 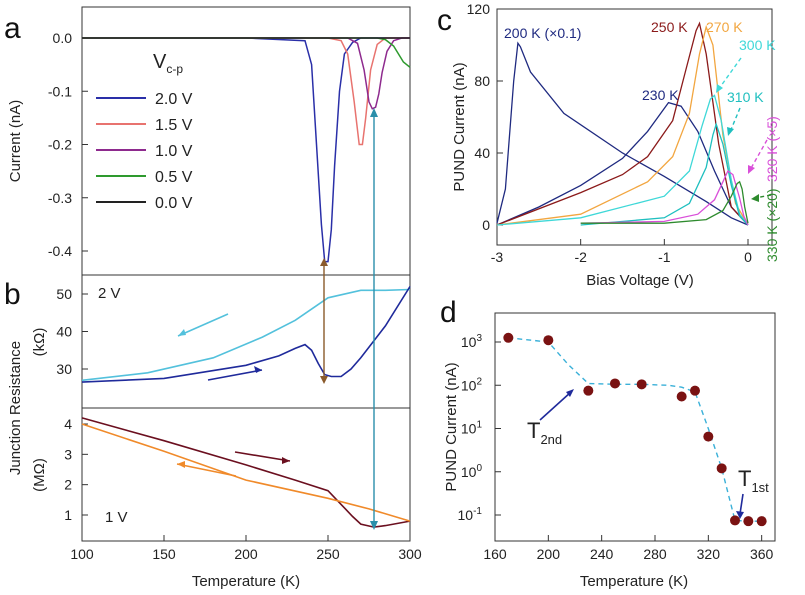 I want to click on c-ytick-label: 120, so click(x=479, y=9).